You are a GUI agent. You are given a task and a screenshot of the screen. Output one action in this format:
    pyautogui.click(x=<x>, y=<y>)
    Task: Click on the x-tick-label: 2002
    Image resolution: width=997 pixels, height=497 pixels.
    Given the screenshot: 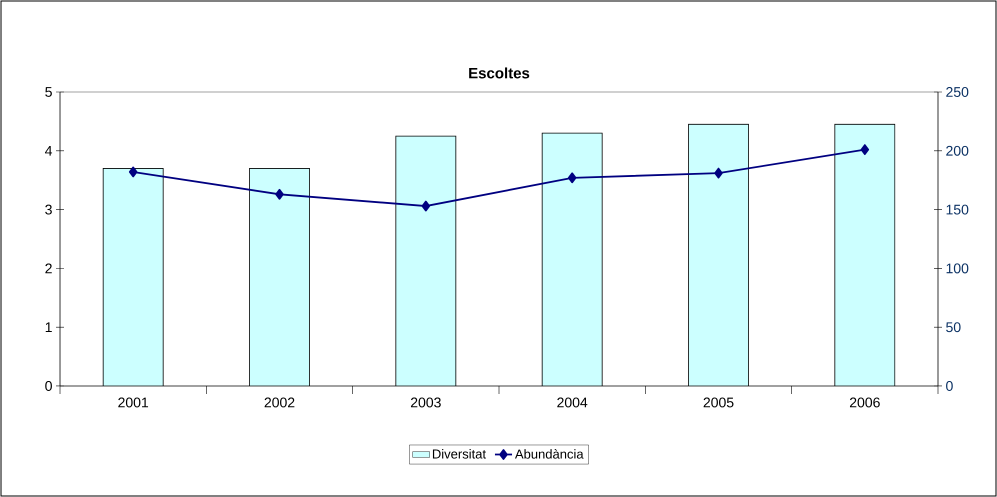 What is the action you would take?
    pyautogui.click(x=279, y=403)
    